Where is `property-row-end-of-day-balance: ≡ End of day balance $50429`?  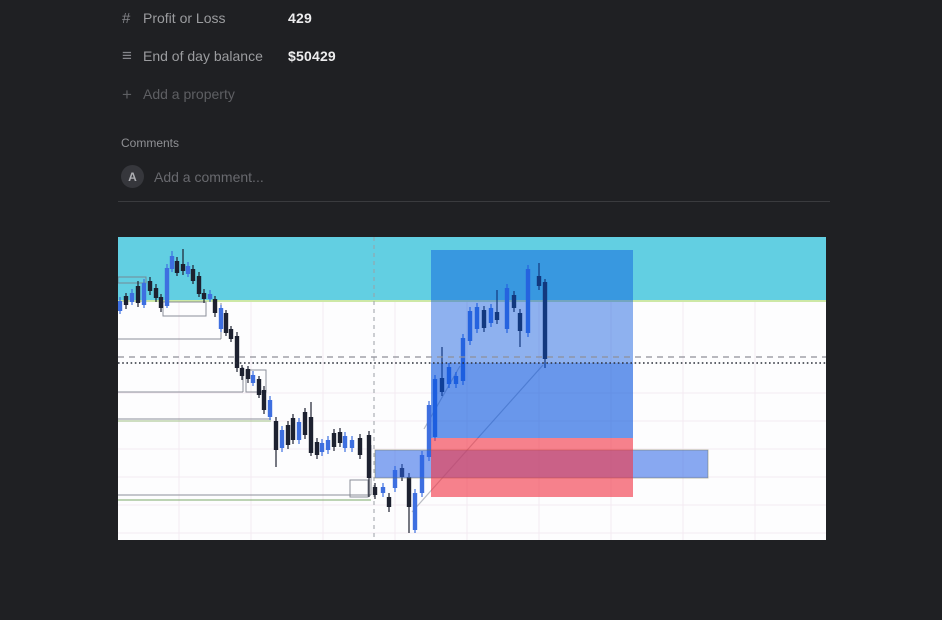
property-row-end-of-day-balance: ≡ End of day balance $50429 is located at coordinates (229, 56).